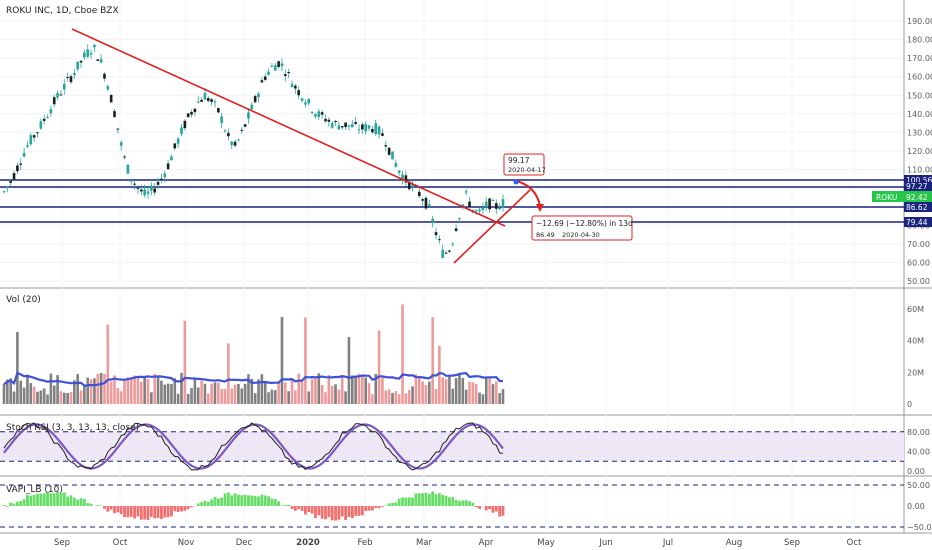  Describe the element at coordinates (919, 527) in the screenshot. I see `vapi-tick-label: −50.00` at that location.